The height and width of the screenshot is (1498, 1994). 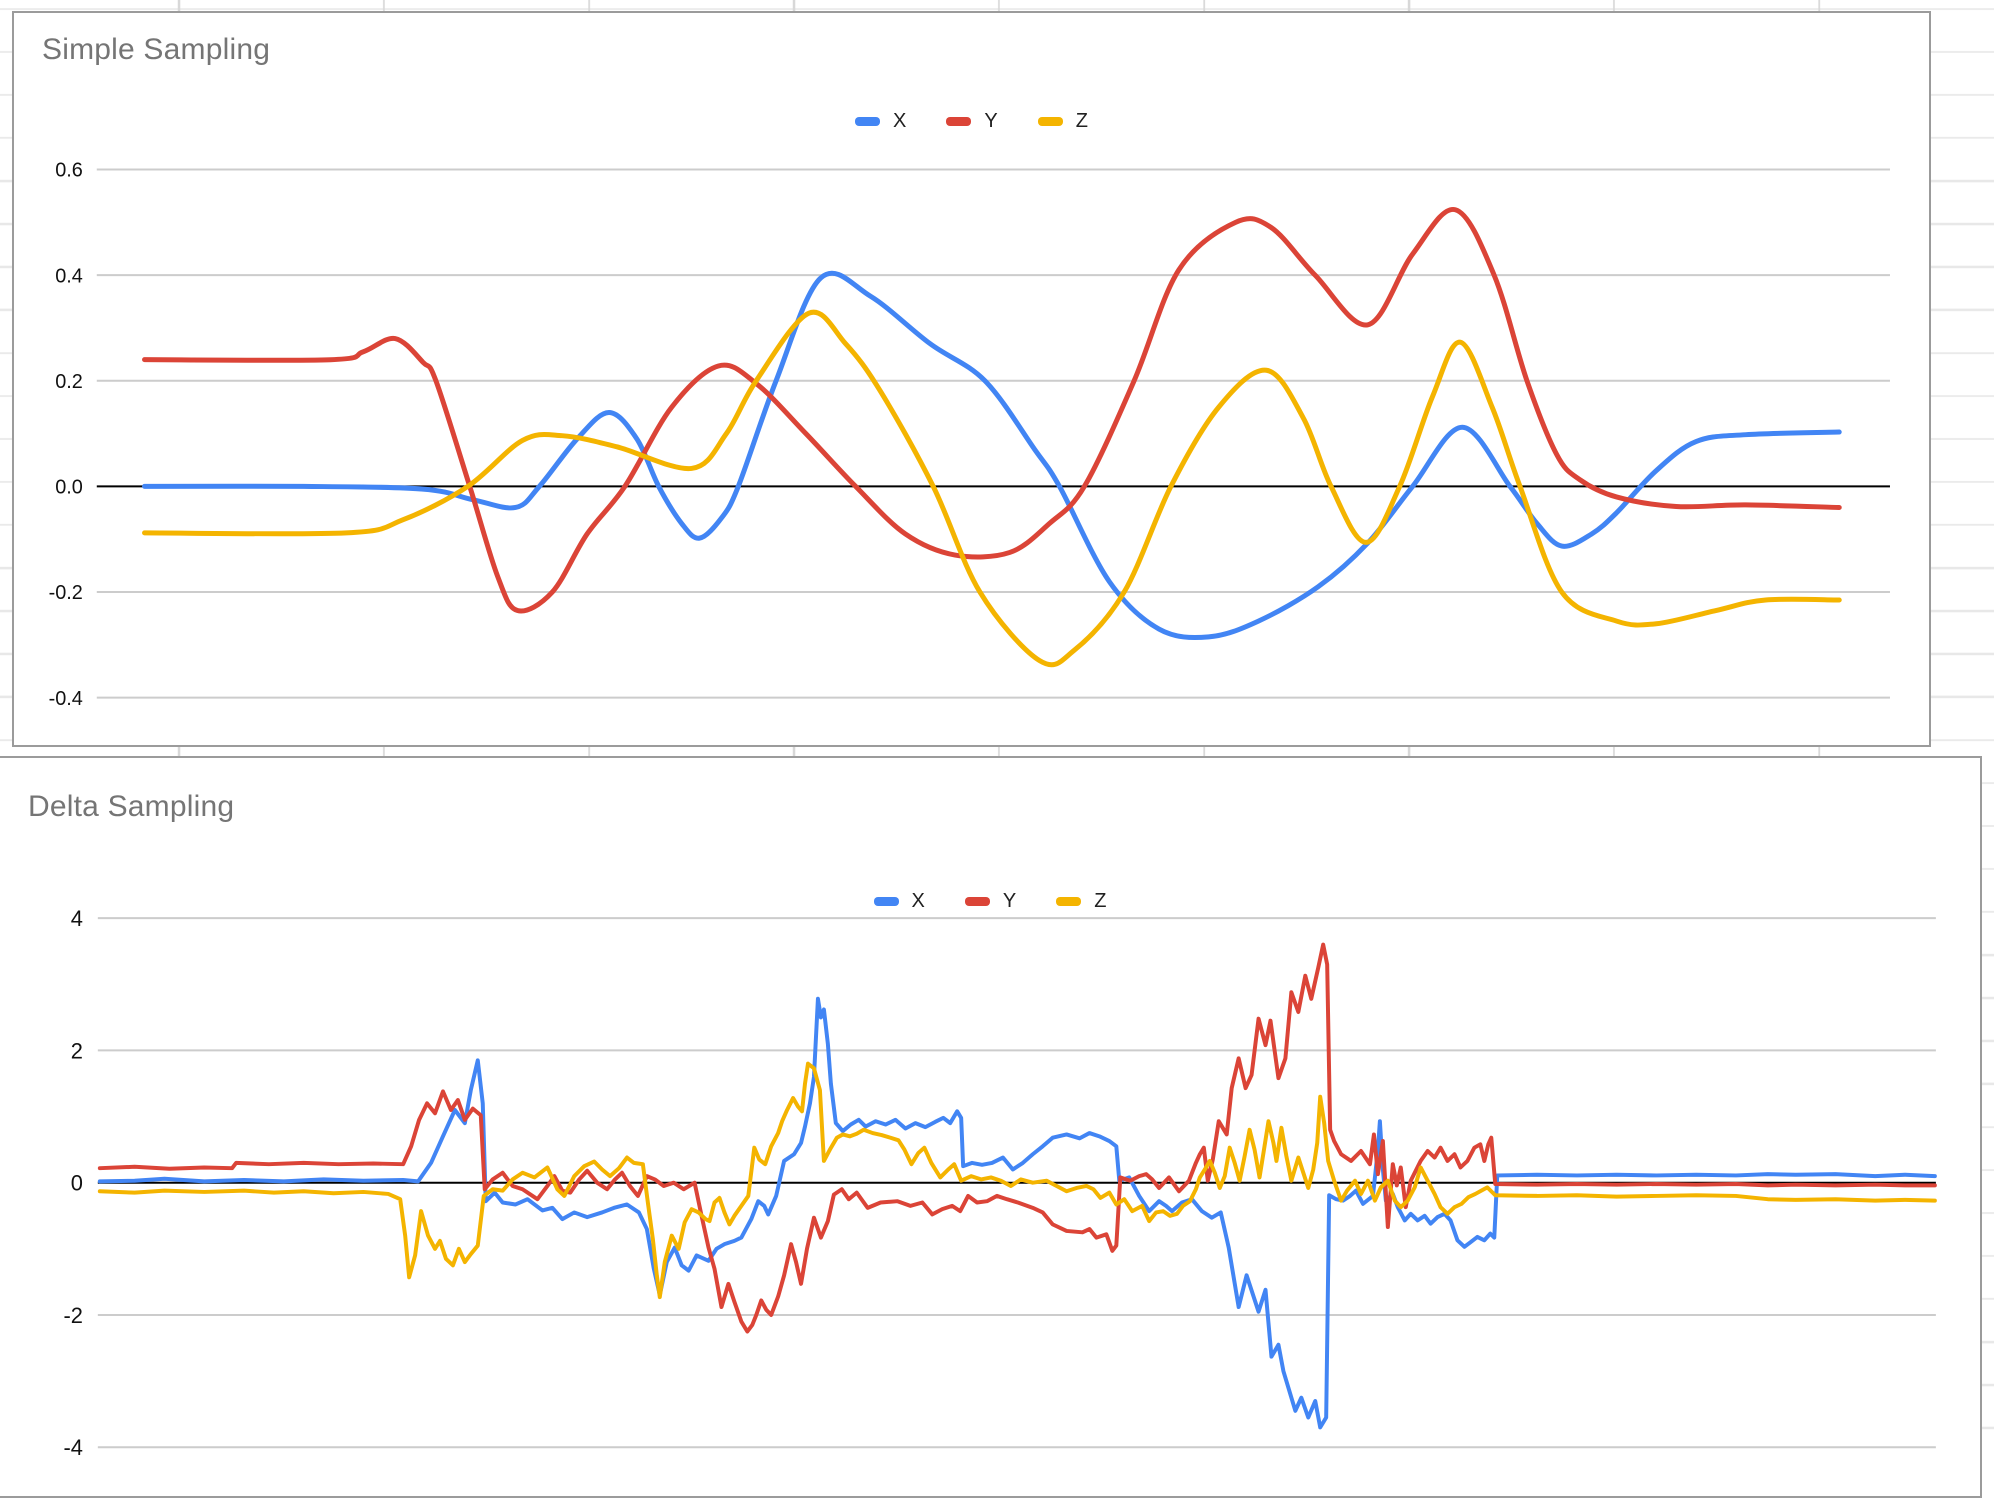 I want to click on y-tick-label: 0.0, so click(x=69, y=488).